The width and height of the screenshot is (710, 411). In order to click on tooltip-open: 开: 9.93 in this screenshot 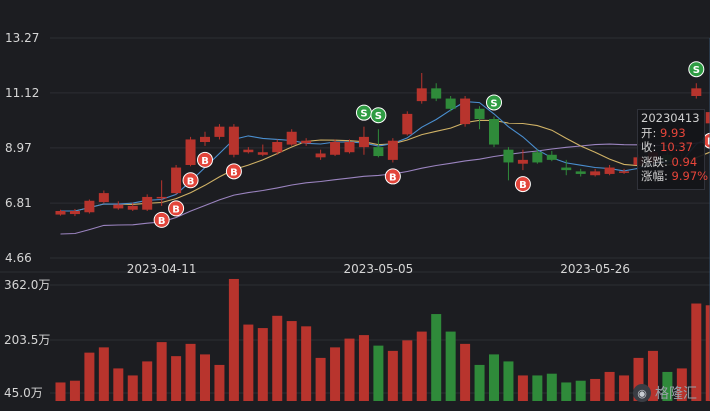, I will do `click(663, 132)`.